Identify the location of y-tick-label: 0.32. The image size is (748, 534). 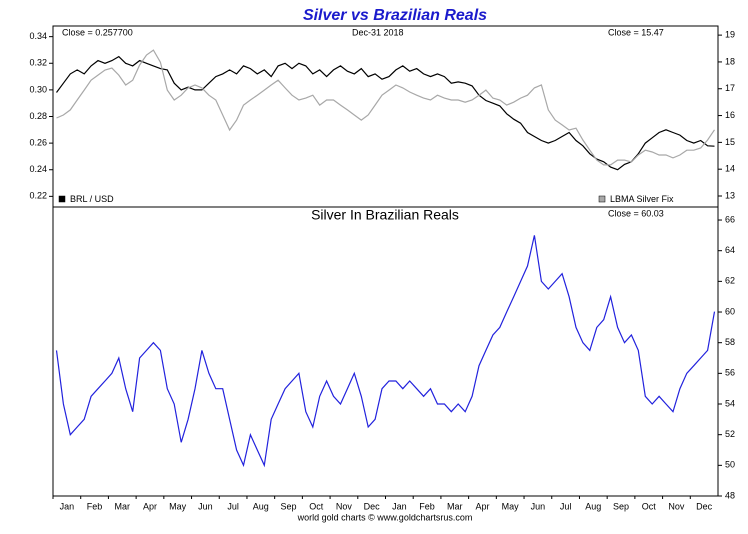
(38, 63).